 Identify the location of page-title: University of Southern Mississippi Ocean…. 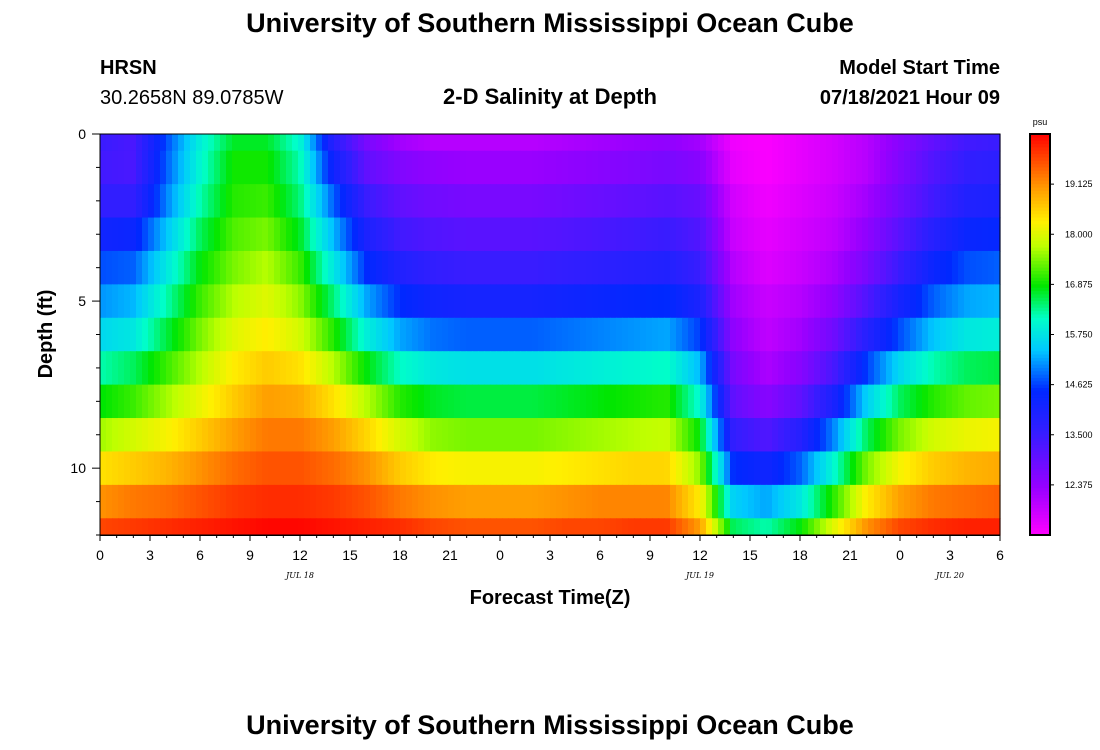
(550, 23).